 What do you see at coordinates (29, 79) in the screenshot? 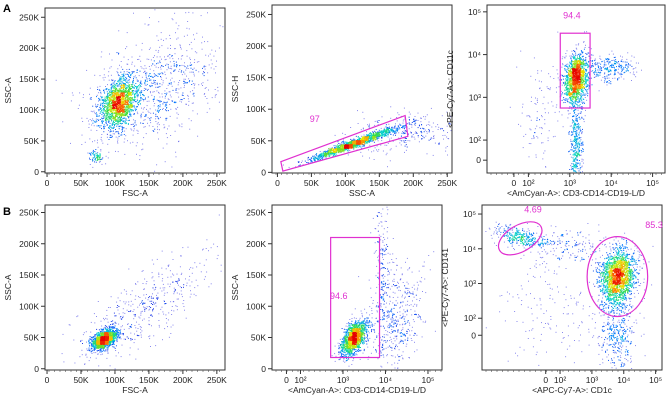
I see `y-tick-label: 150K` at bounding box center [29, 79].